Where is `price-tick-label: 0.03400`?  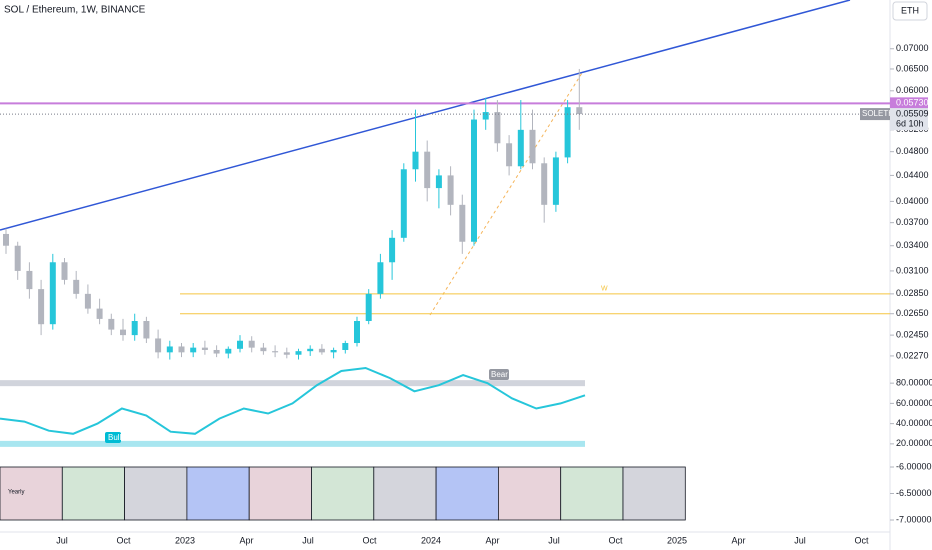 price-tick-label: 0.03400 is located at coordinates (912, 245).